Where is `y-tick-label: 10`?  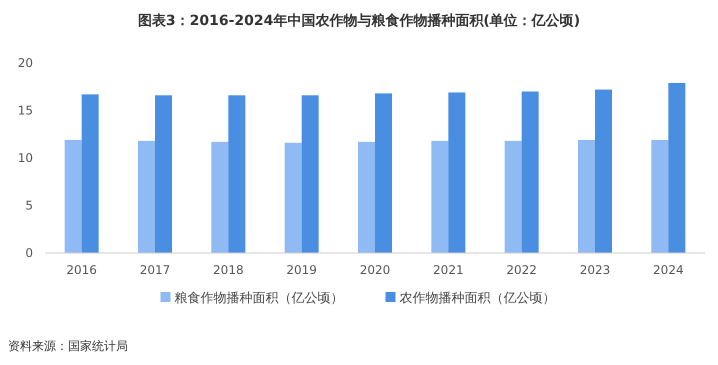 y-tick-label: 10 is located at coordinates (25, 158).